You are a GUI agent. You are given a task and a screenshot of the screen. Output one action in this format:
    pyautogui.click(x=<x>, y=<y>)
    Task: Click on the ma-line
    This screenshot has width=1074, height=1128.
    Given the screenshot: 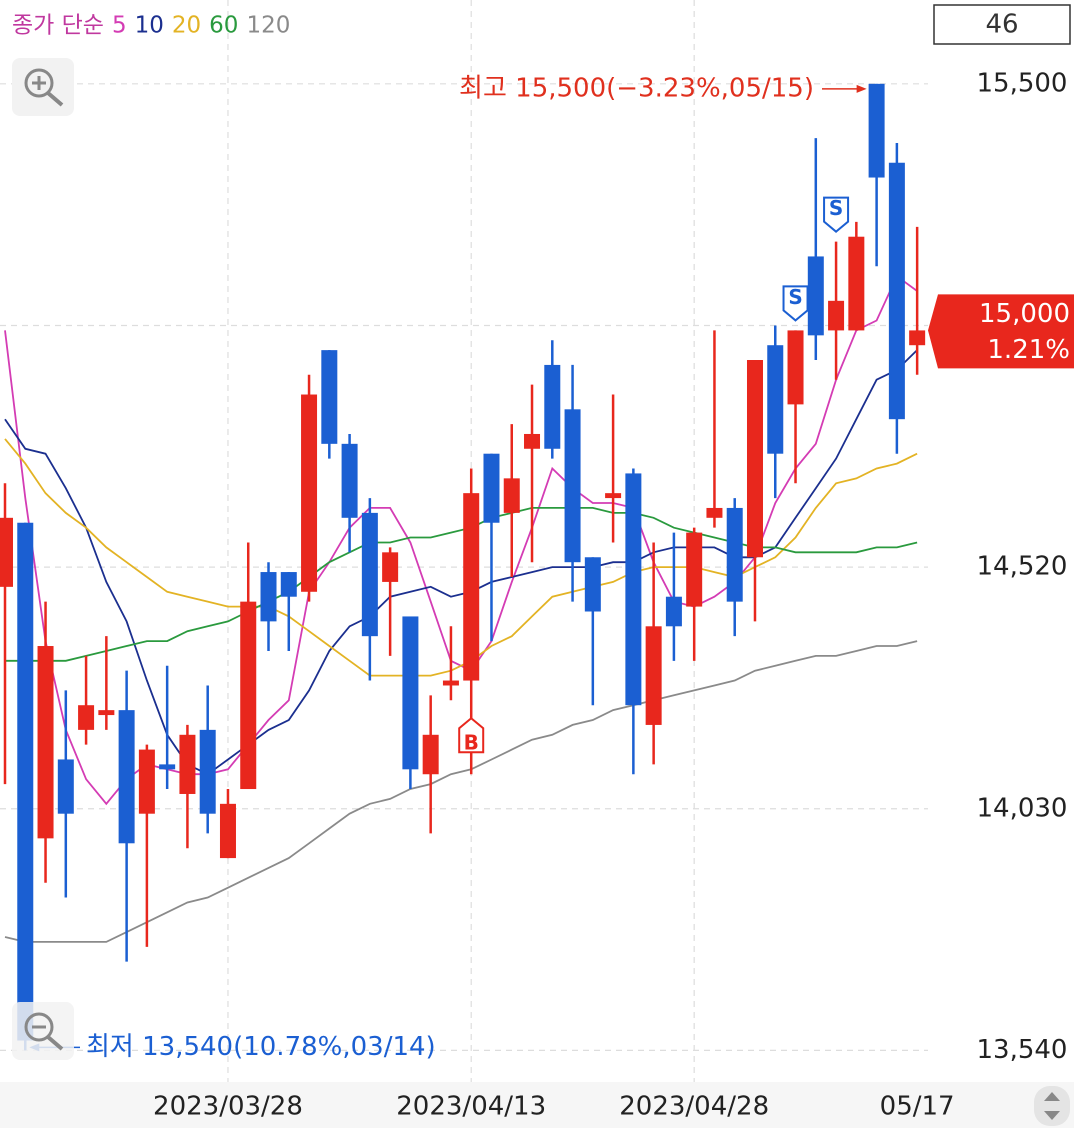 What is the action you would take?
    pyautogui.click(x=461, y=584)
    